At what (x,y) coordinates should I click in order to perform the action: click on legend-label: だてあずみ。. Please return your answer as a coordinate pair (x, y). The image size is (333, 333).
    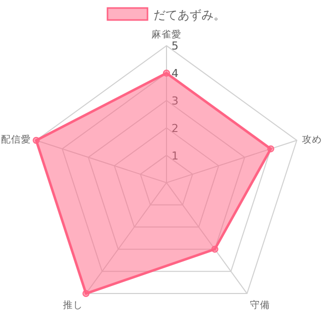
    Looking at the image, I should click on (190, 15).